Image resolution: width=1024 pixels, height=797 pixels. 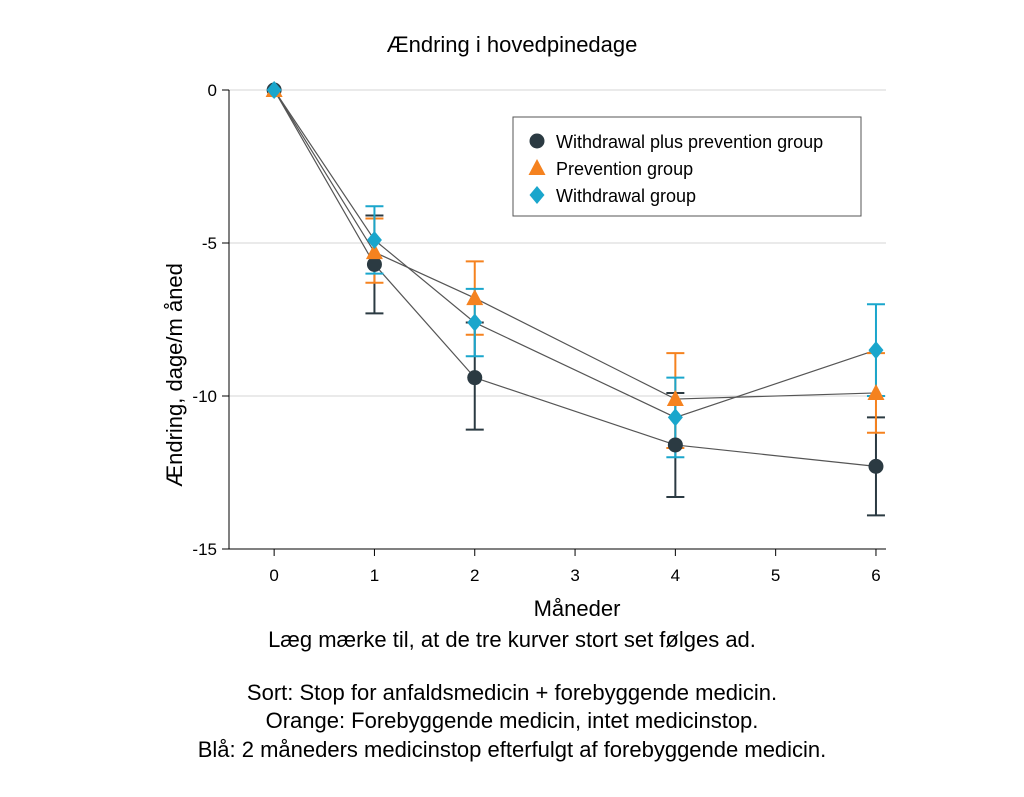 What do you see at coordinates (689, 142) in the screenshot?
I see `legend-label: Withdrawal plus prevention group` at bounding box center [689, 142].